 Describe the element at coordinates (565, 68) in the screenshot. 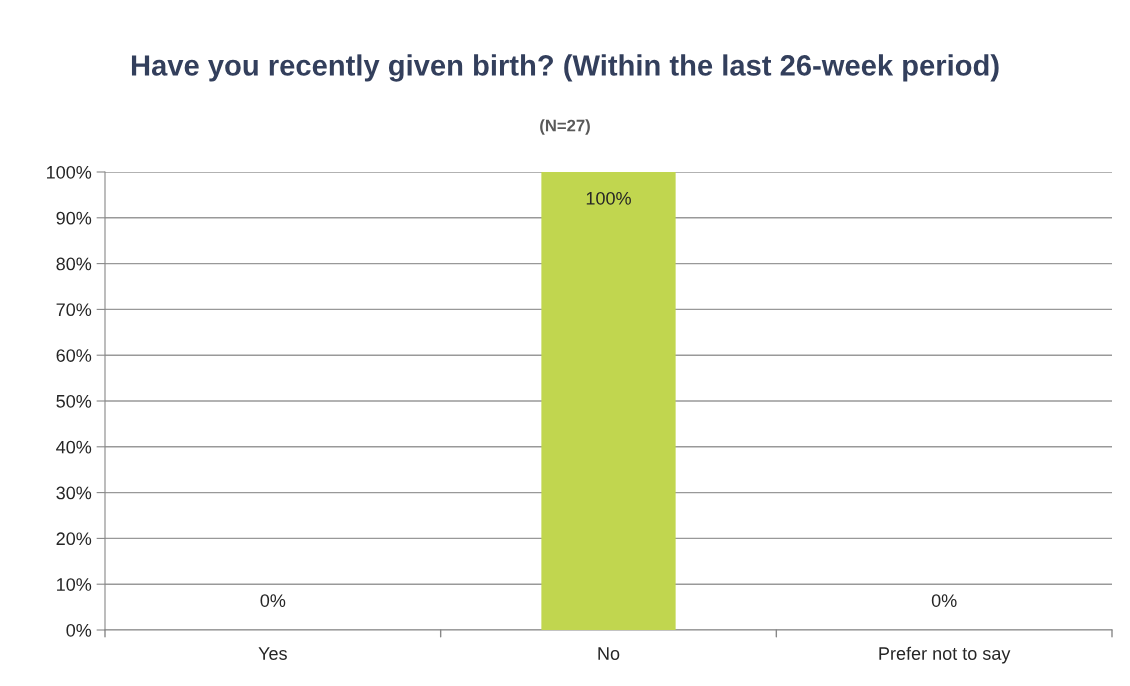

I see `chart-title: Have you recently given birth? (Within the last 26-week period)` at that location.